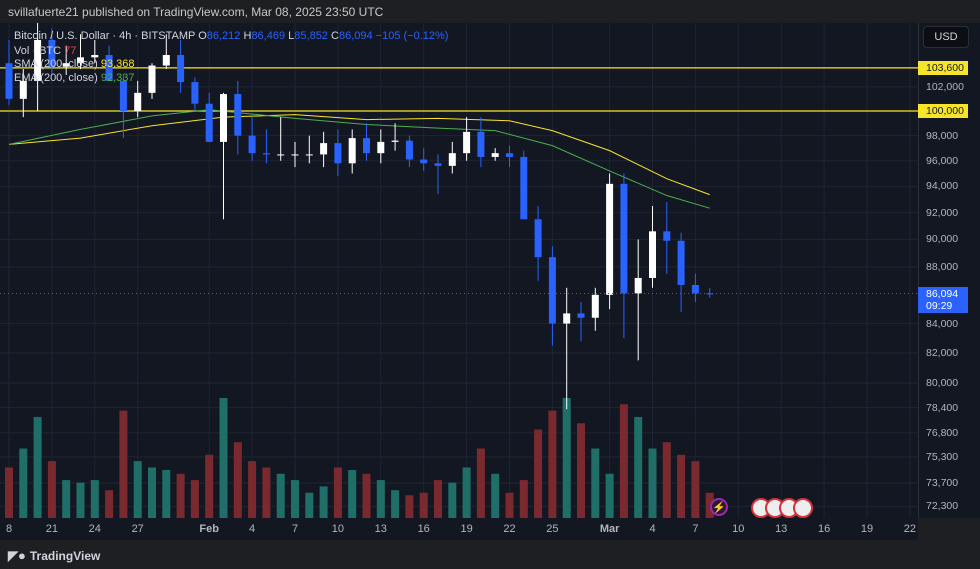 This screenshot has height=569, width=980. I want to click on price-tick-label: 72,300, so click(942, 506).